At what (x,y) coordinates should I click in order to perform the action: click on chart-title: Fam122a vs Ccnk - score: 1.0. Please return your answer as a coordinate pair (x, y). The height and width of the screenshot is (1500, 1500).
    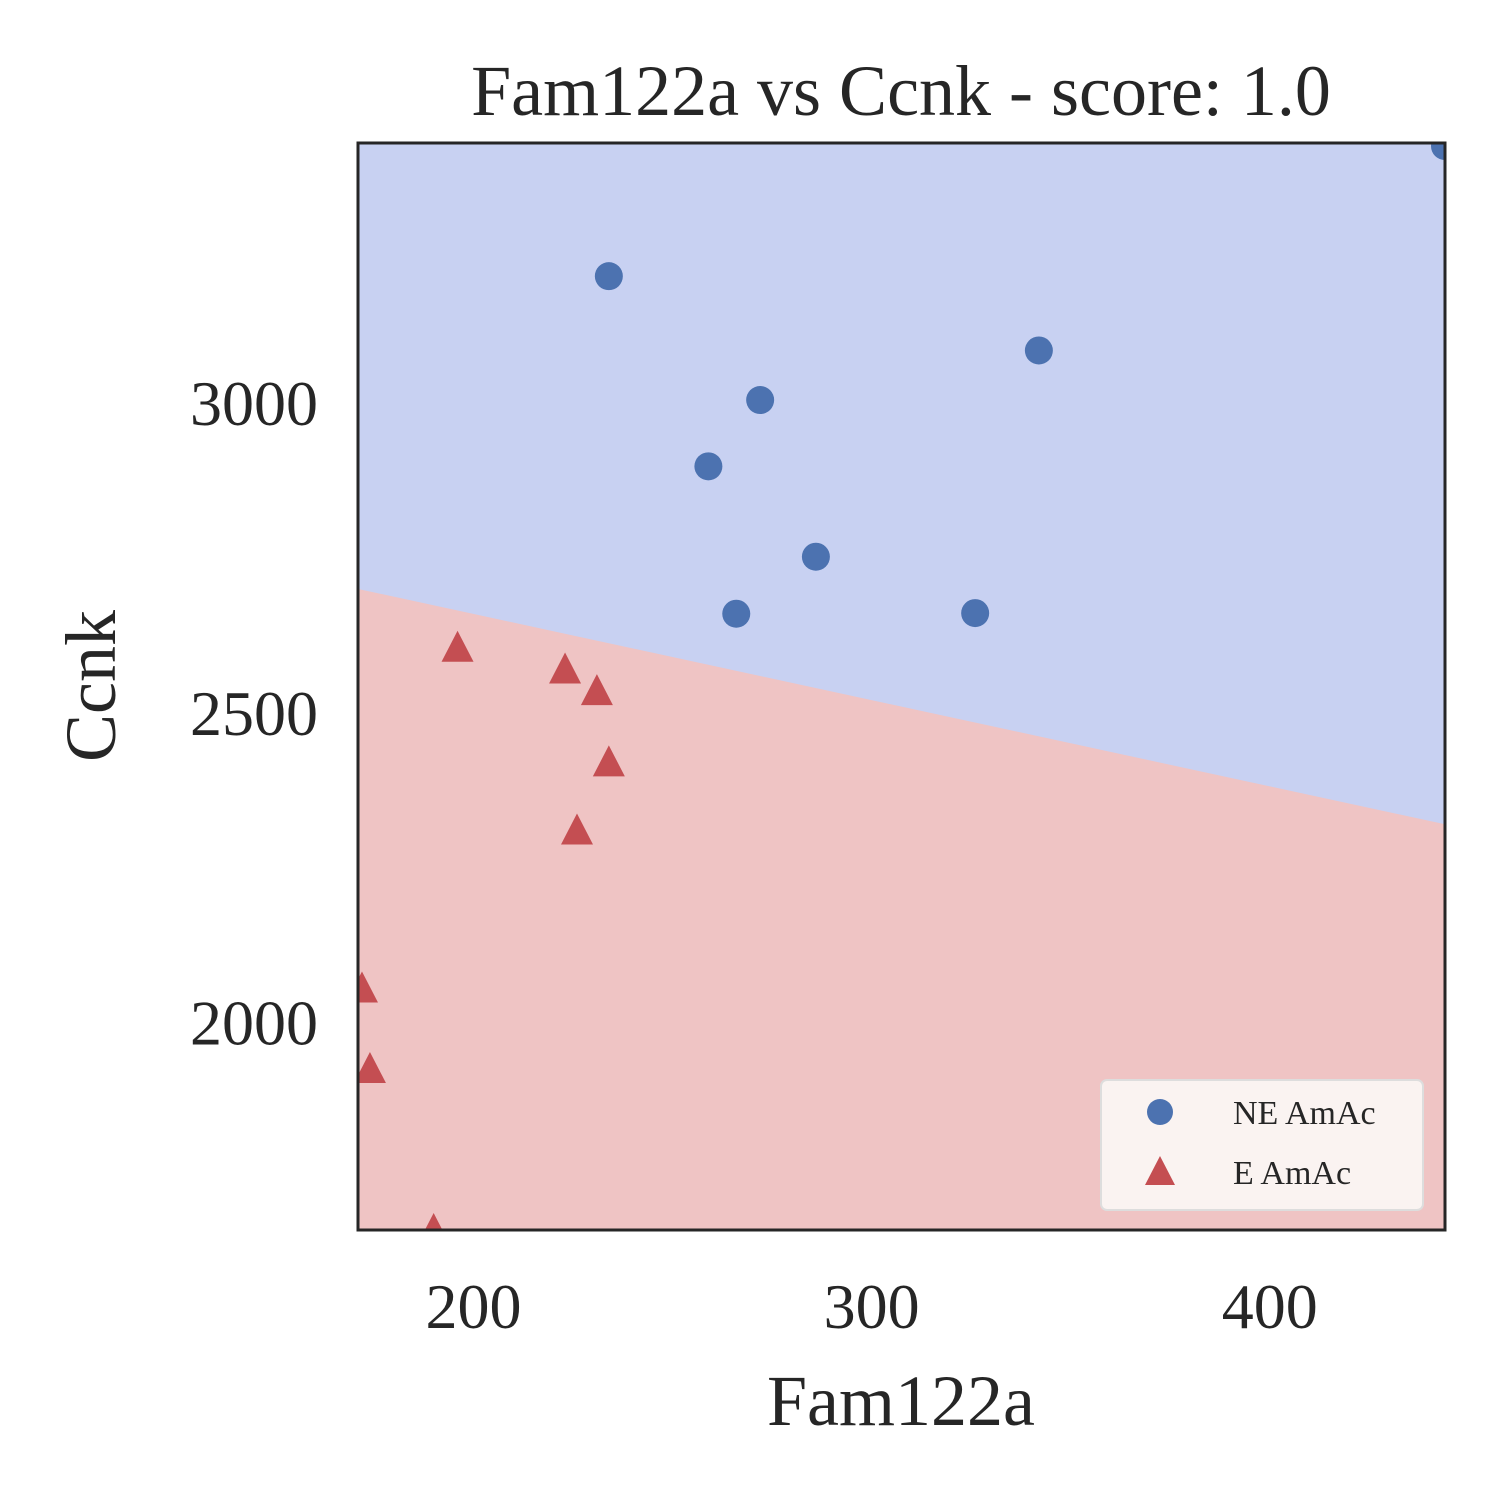
    Looking at the image, I should click on (901, 91).